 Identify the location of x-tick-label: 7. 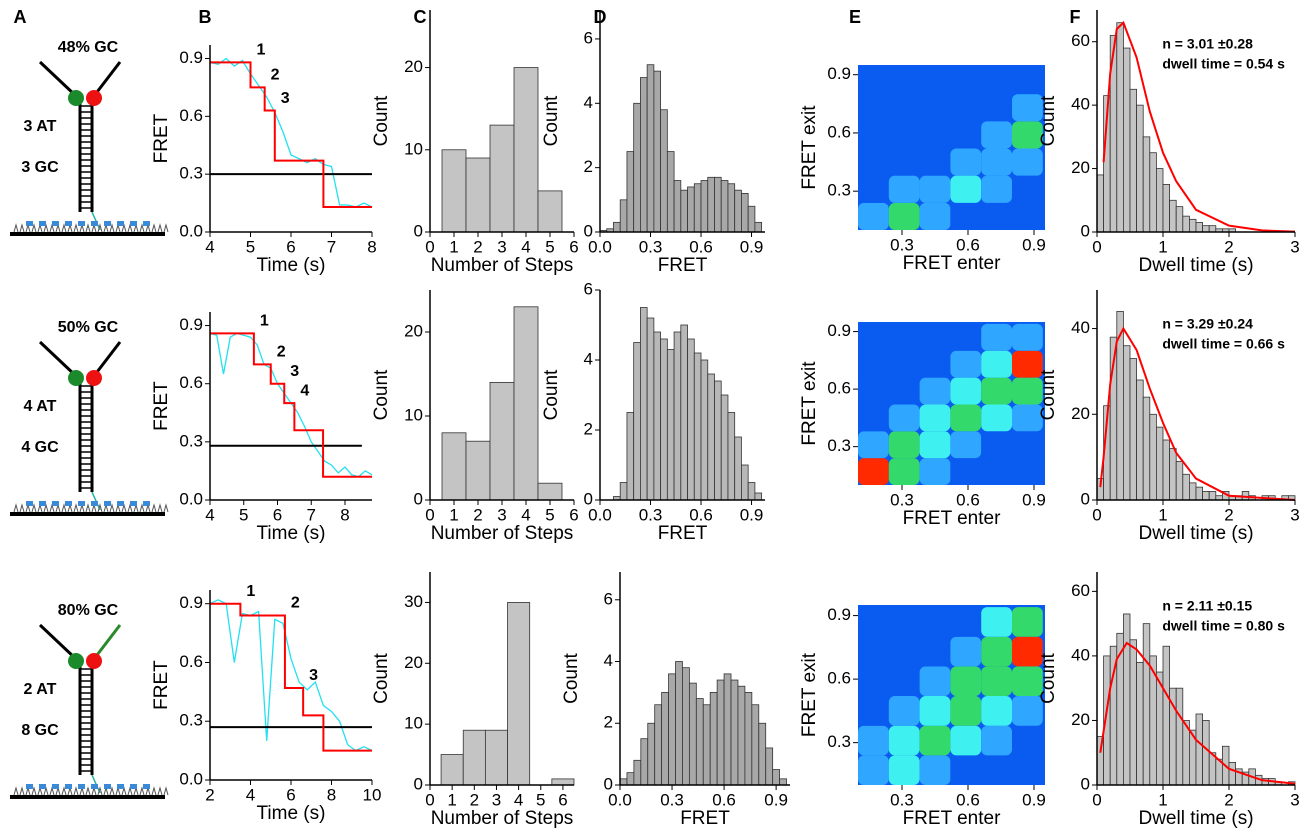
(331, 246).